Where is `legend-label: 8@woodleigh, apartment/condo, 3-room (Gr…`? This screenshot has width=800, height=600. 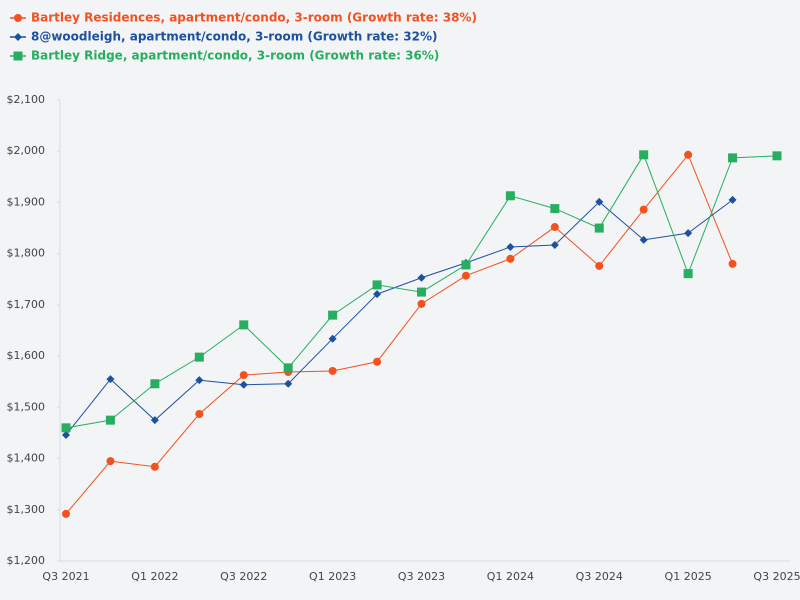
legend-label: 8@woodleigh, apartment/condo, 3-room (Gr… is located at coordinates (234, 37).